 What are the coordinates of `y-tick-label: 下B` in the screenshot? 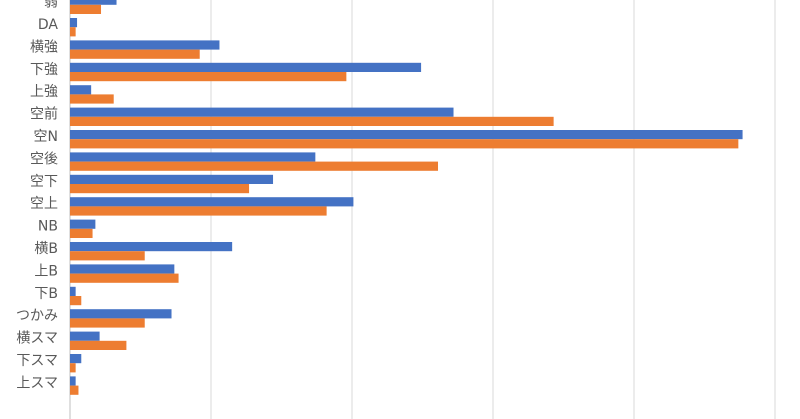 It's located at (46, 294).